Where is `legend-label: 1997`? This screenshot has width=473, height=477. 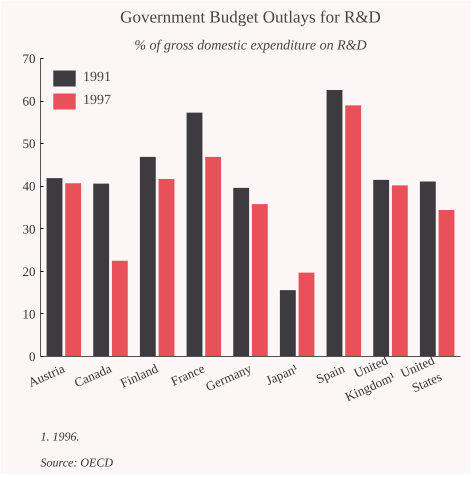
legend-label: 1997 is located at coordinates (97, 101).